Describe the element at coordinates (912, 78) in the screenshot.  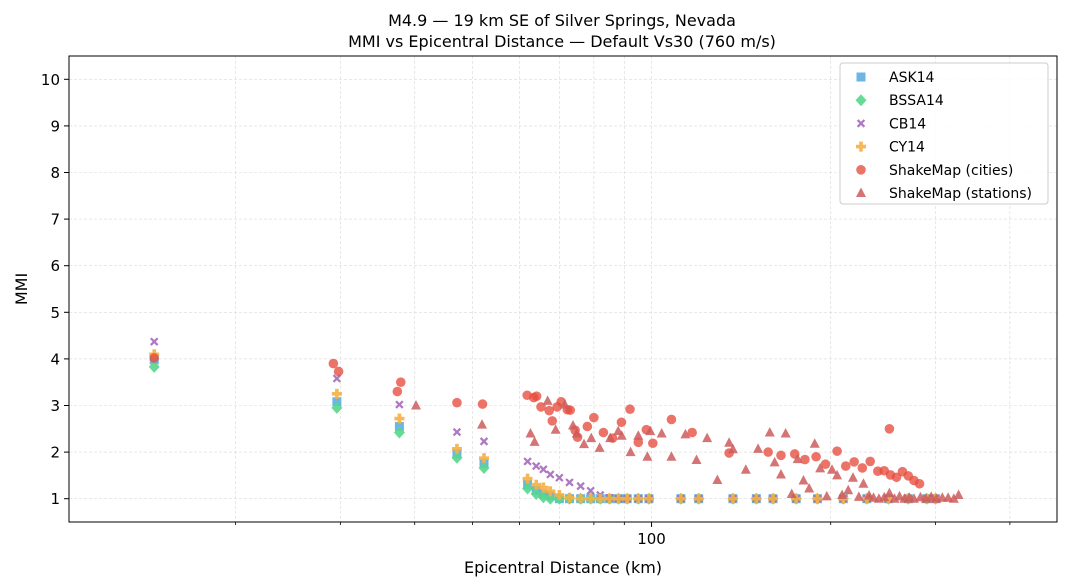
I see `legend-label: ASK14` at that location.